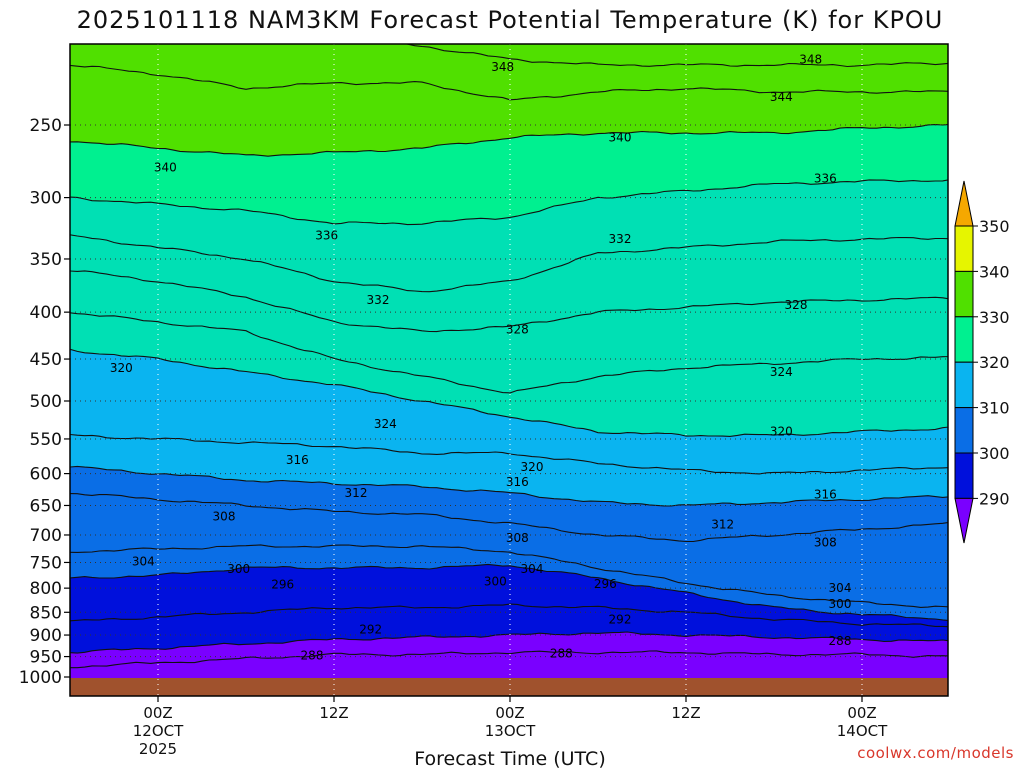 This screenshot has width=1024, height=768. What do you see at coordinates (46, 475) in the screenshot?
I see `y-tick-label: 600` at bounding box center [46, 475].